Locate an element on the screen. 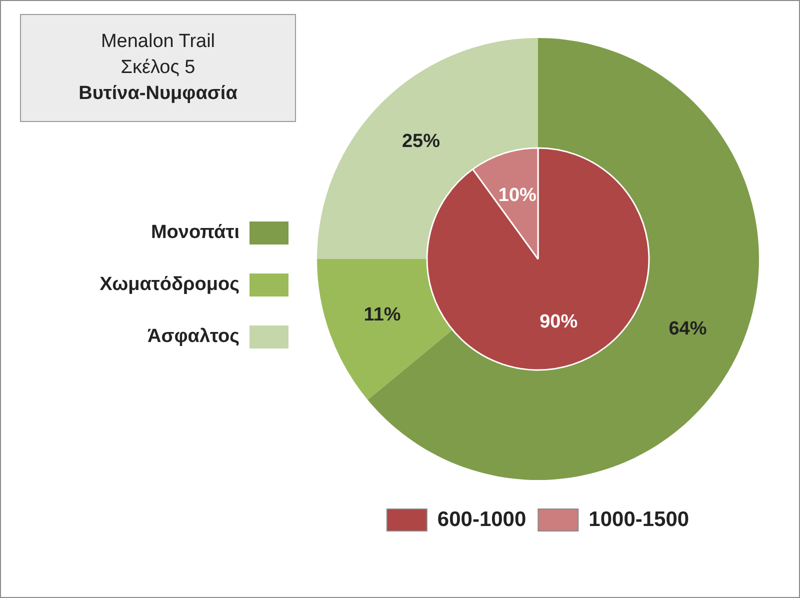  legend-label: 600-1000 is located at coordinates (481, 519).